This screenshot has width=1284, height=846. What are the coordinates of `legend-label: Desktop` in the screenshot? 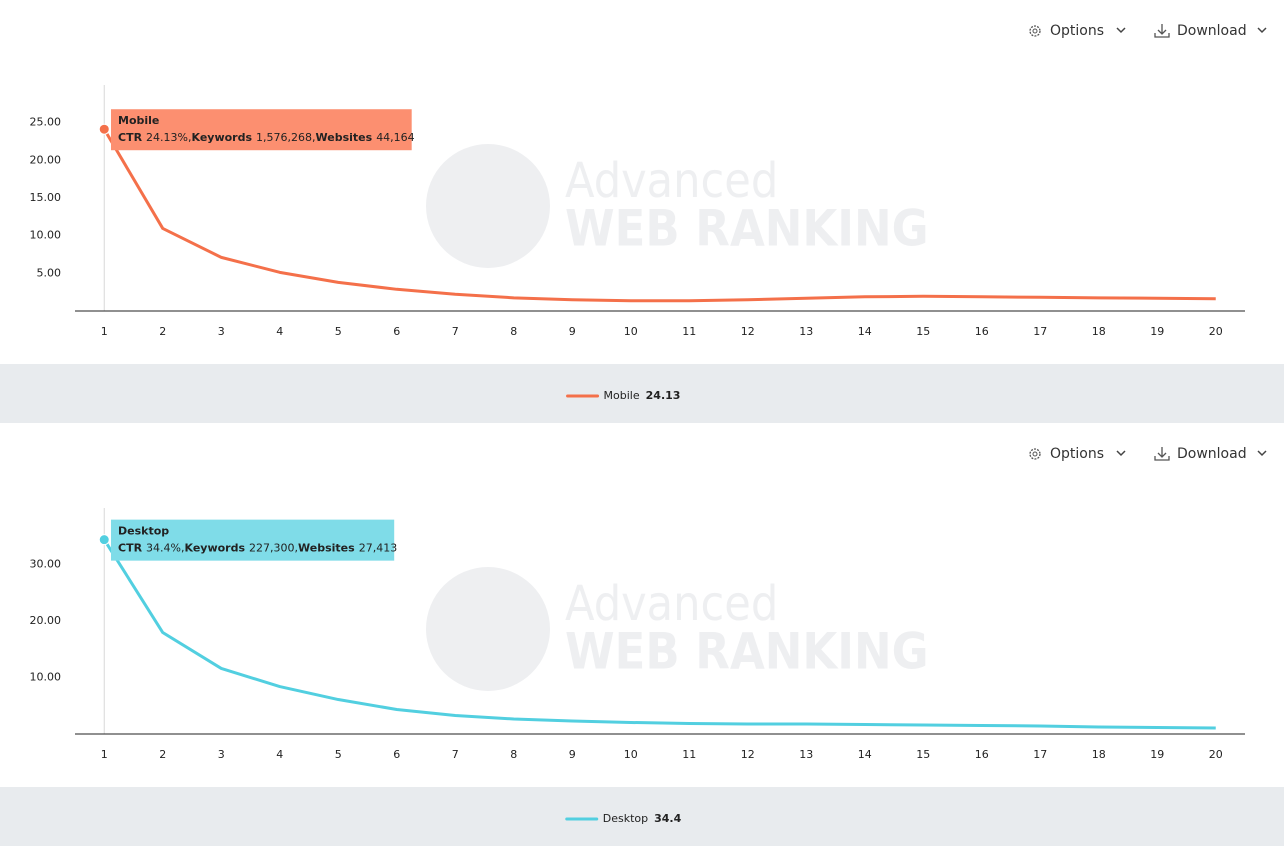 It's located at (625, 818).